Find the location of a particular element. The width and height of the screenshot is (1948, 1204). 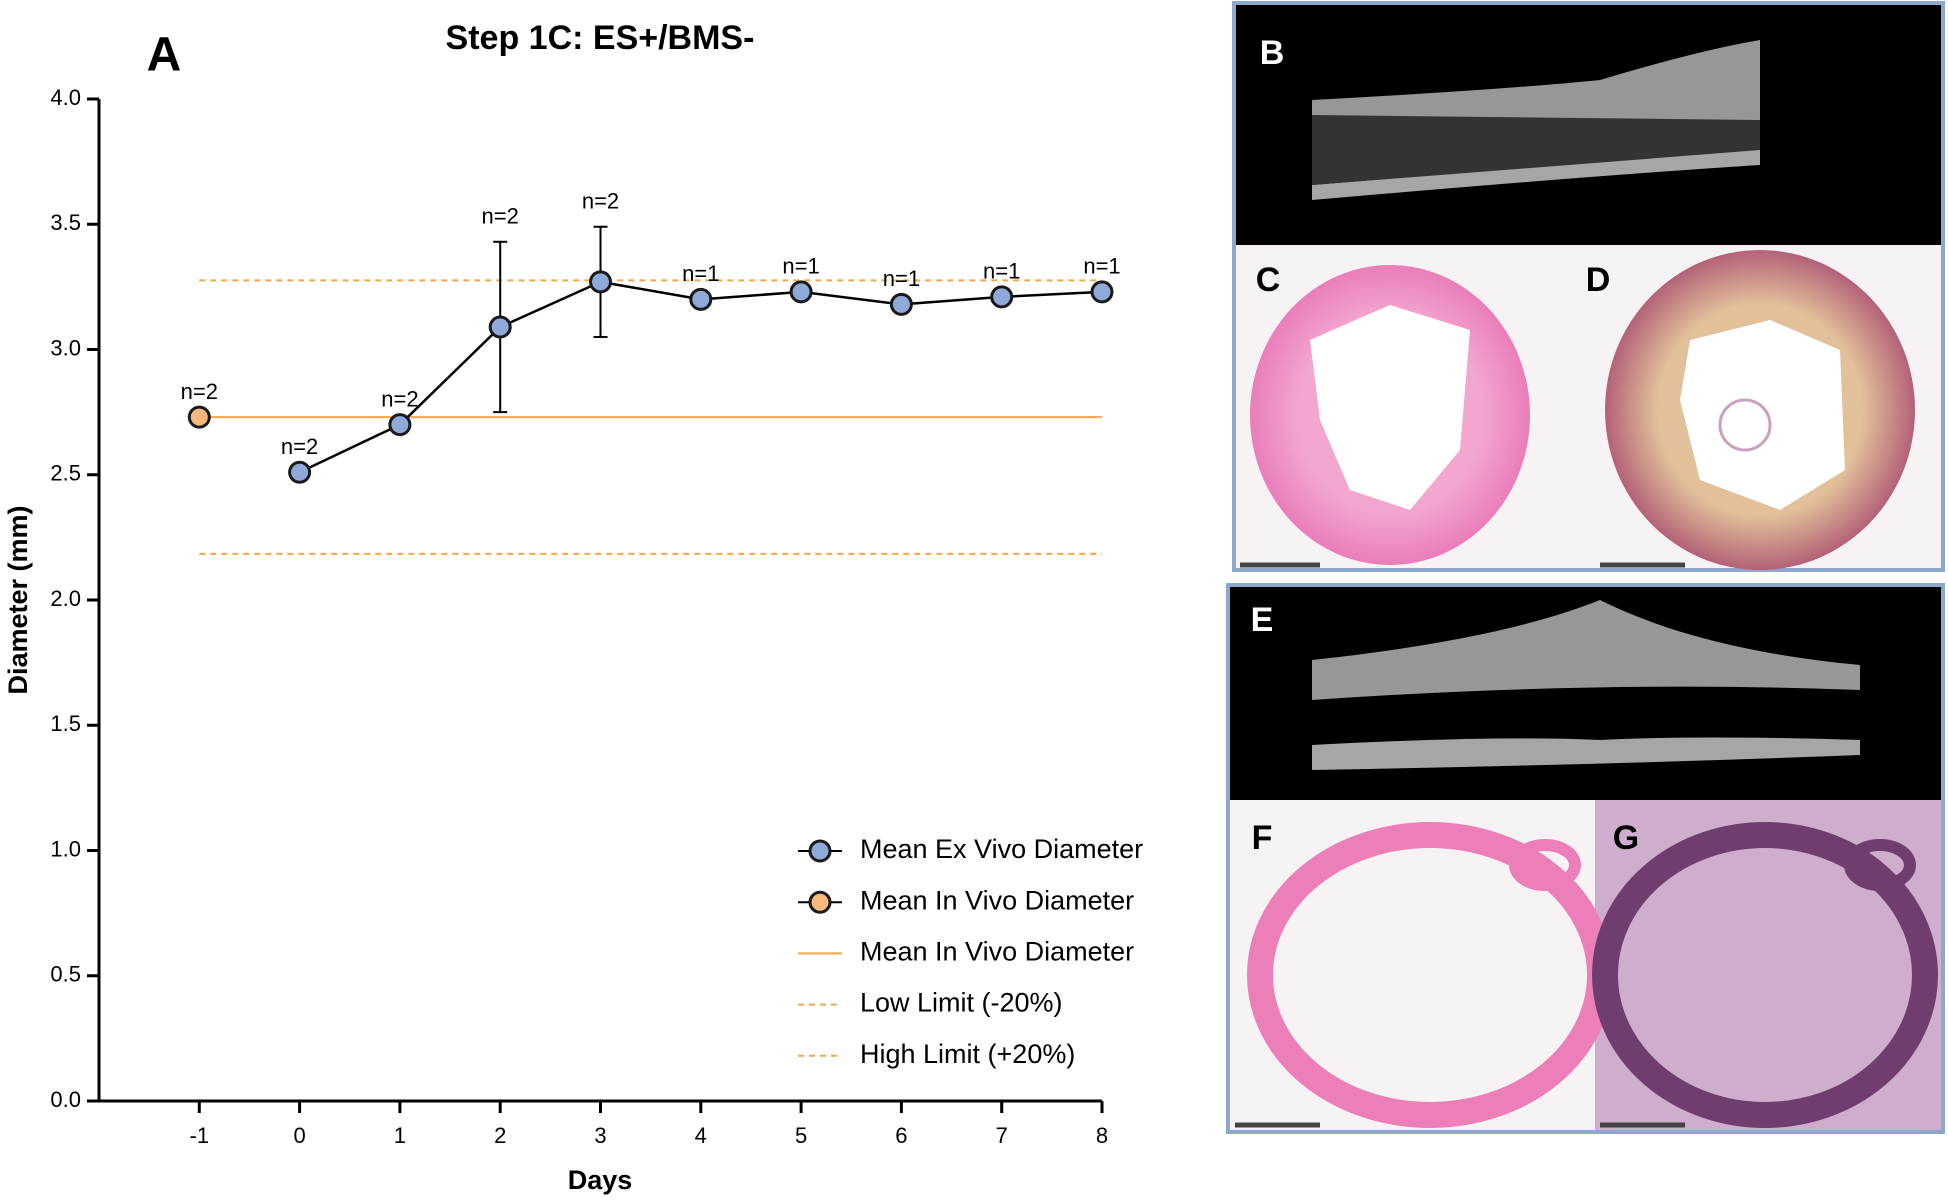

x-tick-label: 7 is located at coordinates (1002, 1135).